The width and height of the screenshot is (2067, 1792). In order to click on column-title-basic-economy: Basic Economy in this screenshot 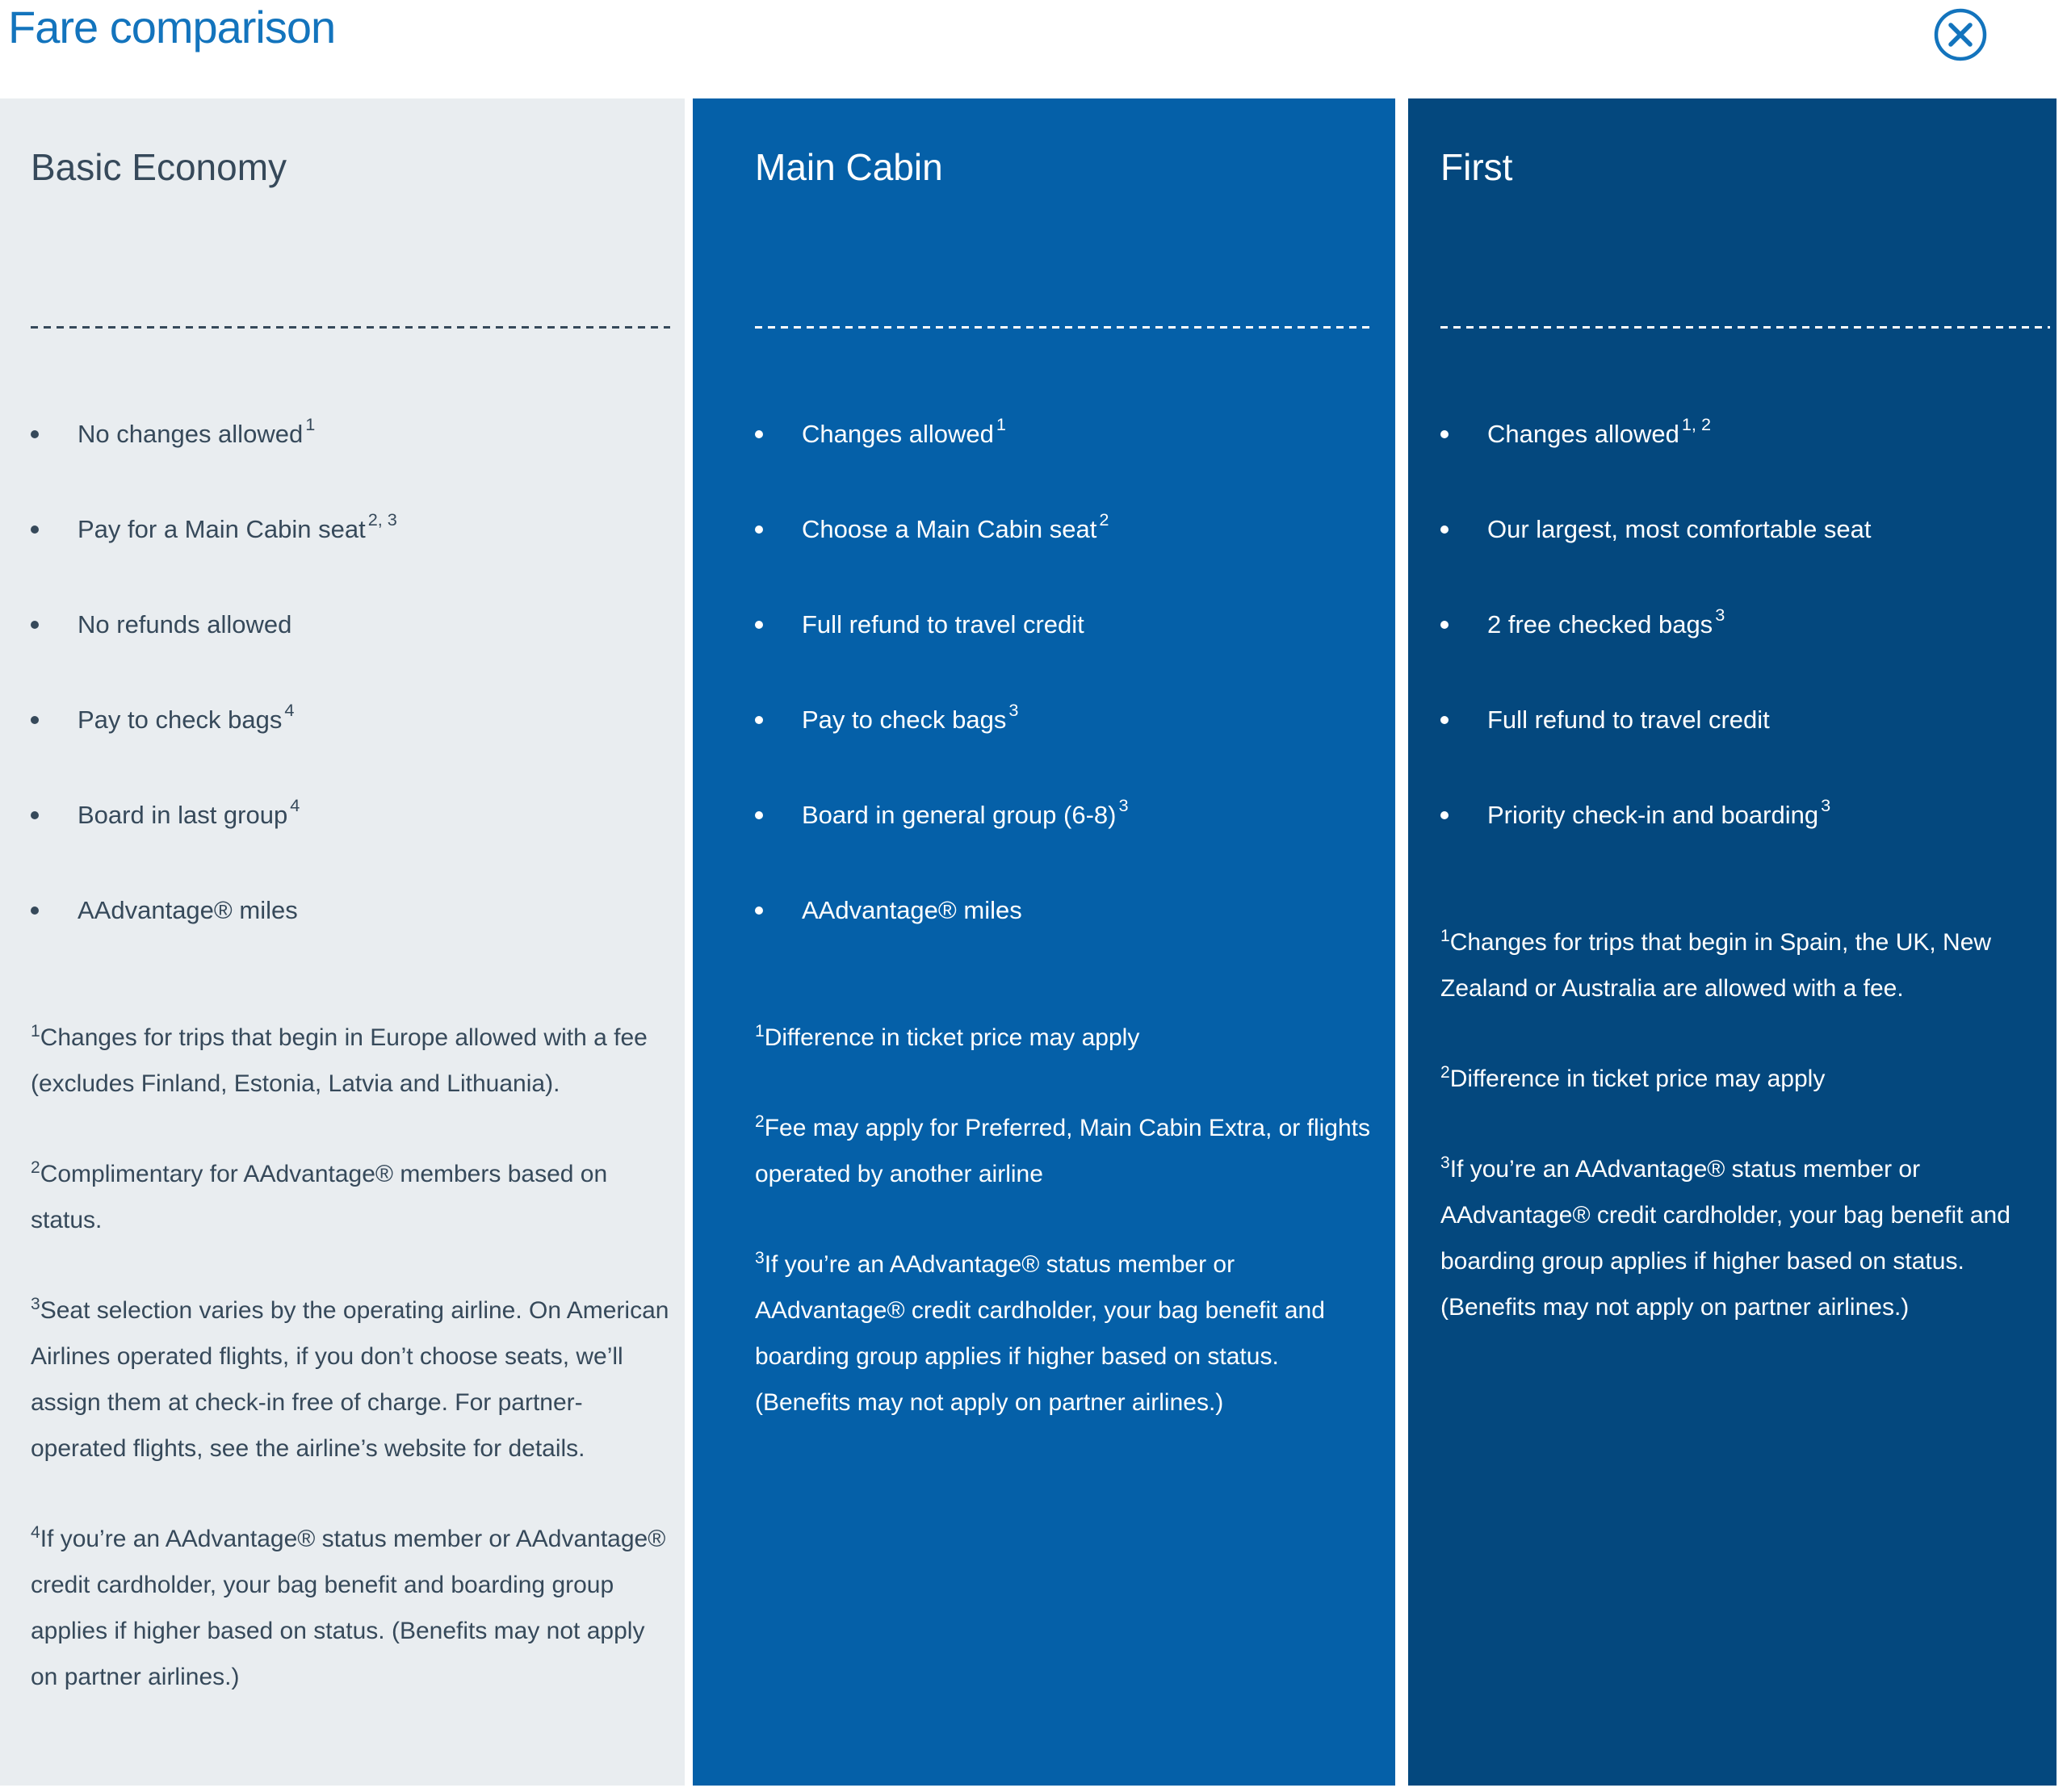, I will do `click(159, 167)`.